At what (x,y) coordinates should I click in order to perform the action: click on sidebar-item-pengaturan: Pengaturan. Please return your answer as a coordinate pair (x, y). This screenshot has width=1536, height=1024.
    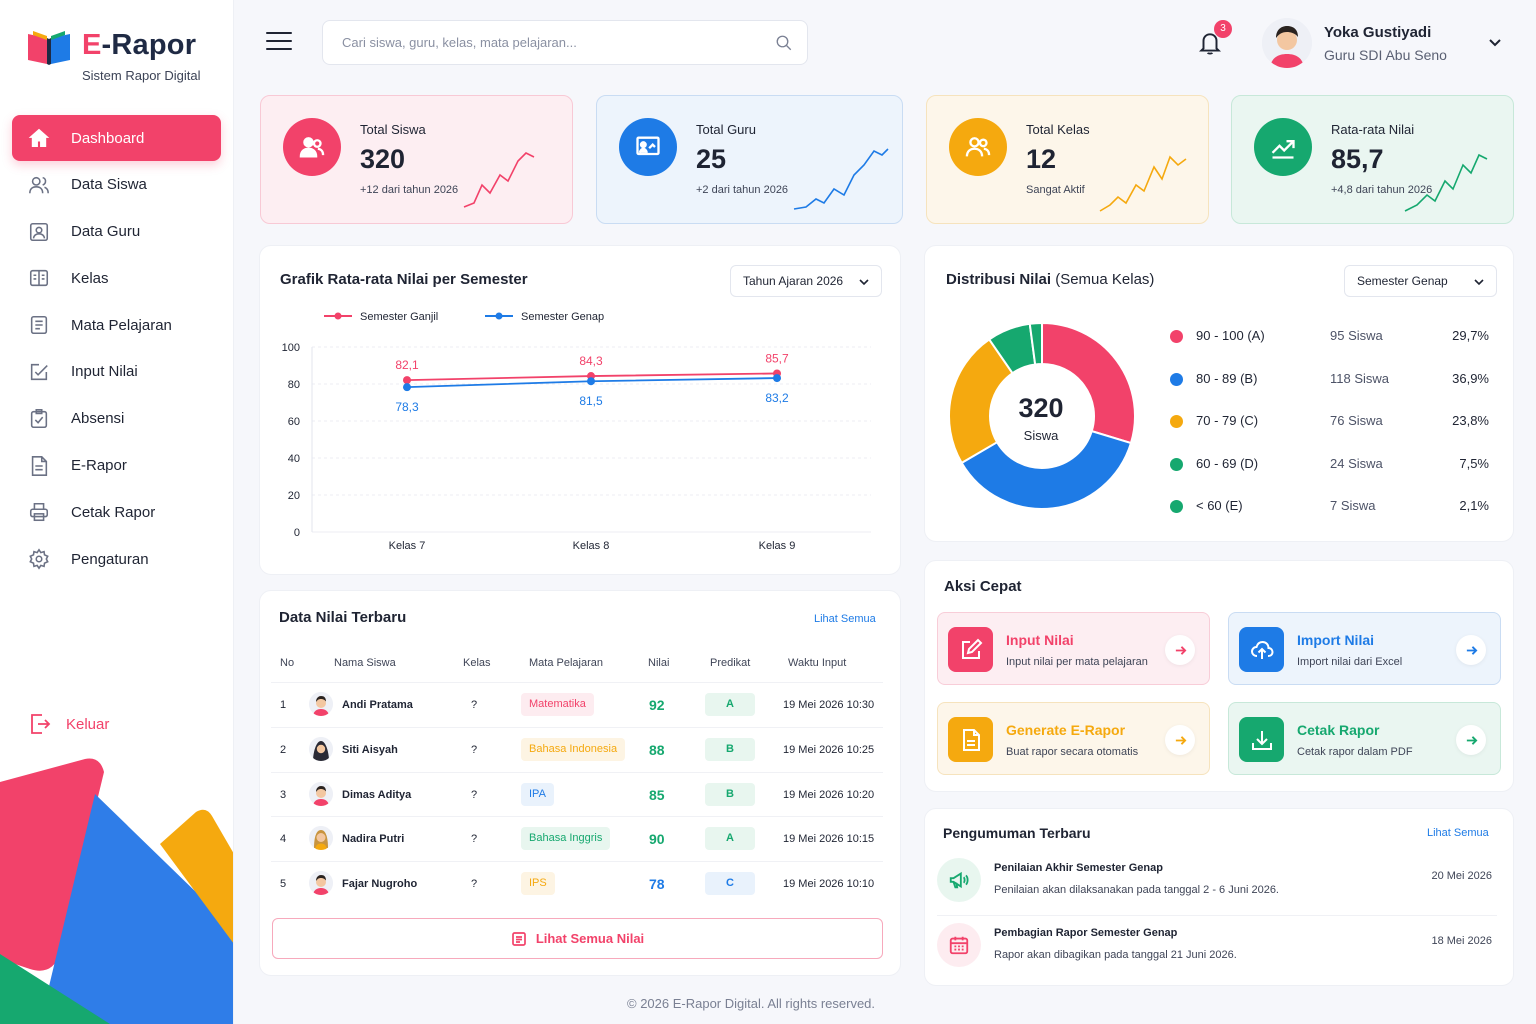
    Looking at the image, I should click on (116, 559).